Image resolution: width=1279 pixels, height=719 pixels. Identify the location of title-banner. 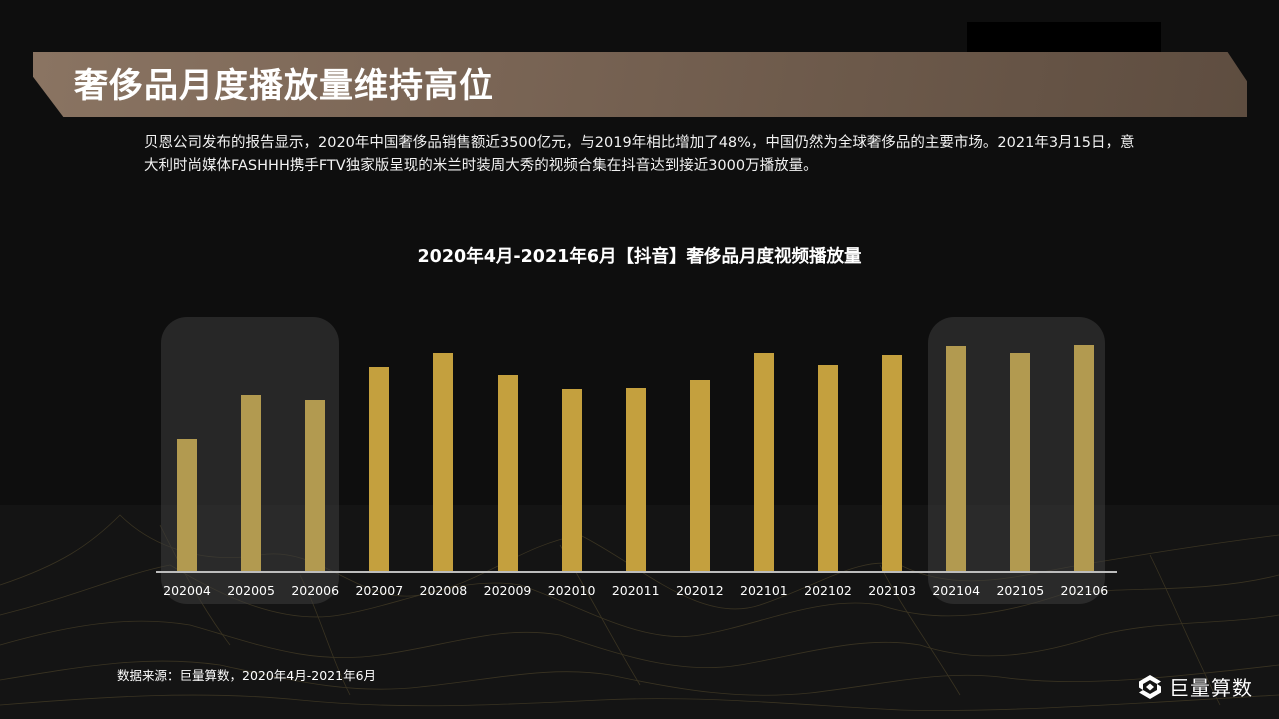
(640, 84).